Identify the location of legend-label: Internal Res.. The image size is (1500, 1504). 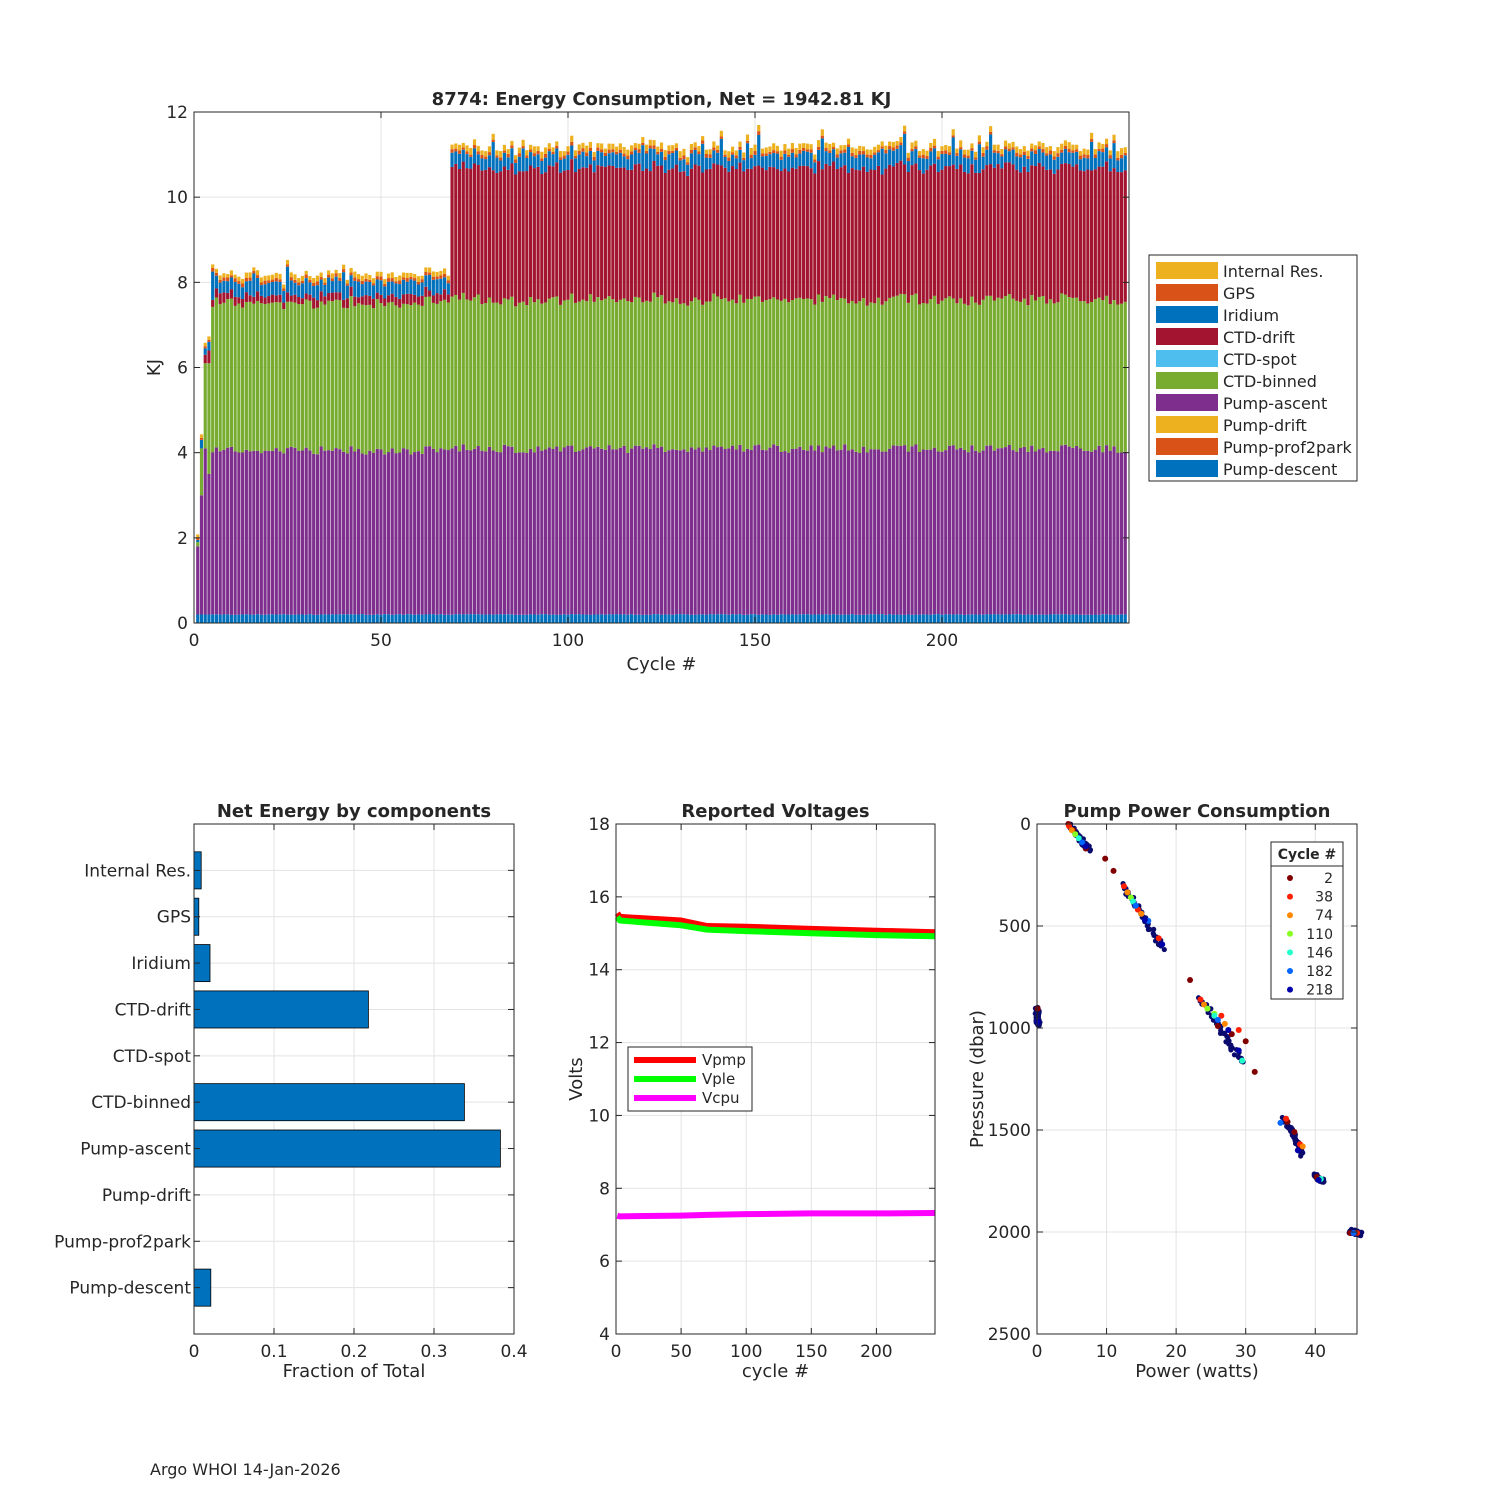
(1273, 271).